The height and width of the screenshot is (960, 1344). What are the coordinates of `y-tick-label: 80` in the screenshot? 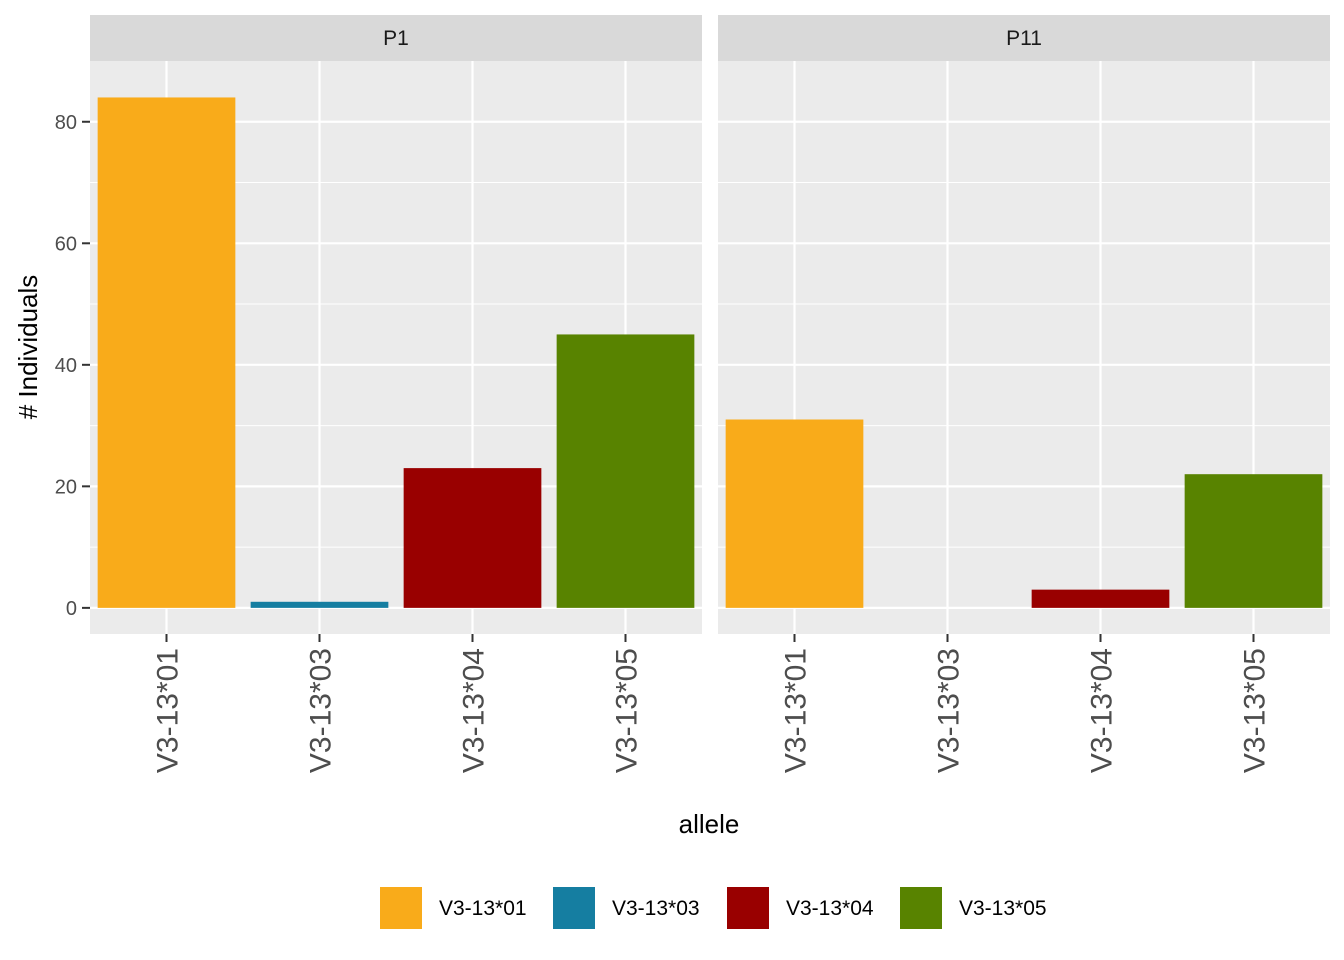 It's located at (66, 123).